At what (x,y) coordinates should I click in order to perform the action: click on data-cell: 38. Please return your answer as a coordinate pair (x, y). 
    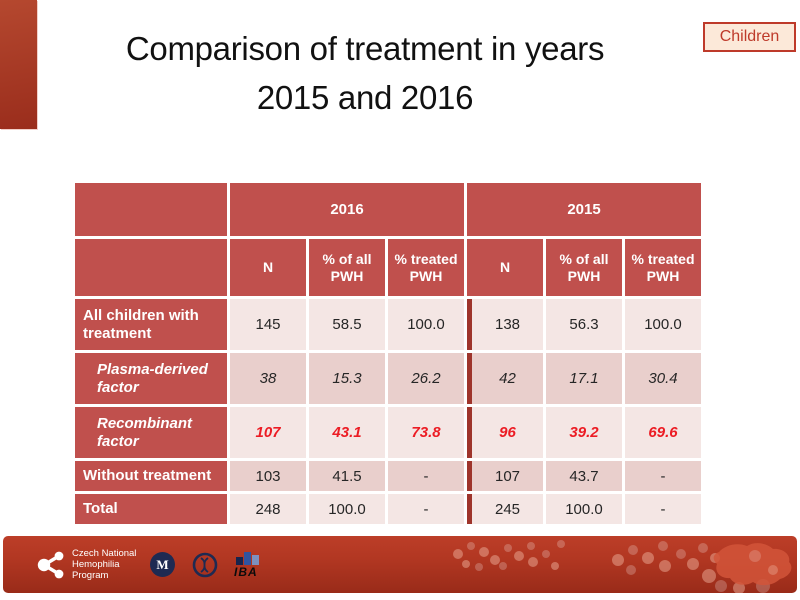
    Looking at the image, I should click on (268, 378).